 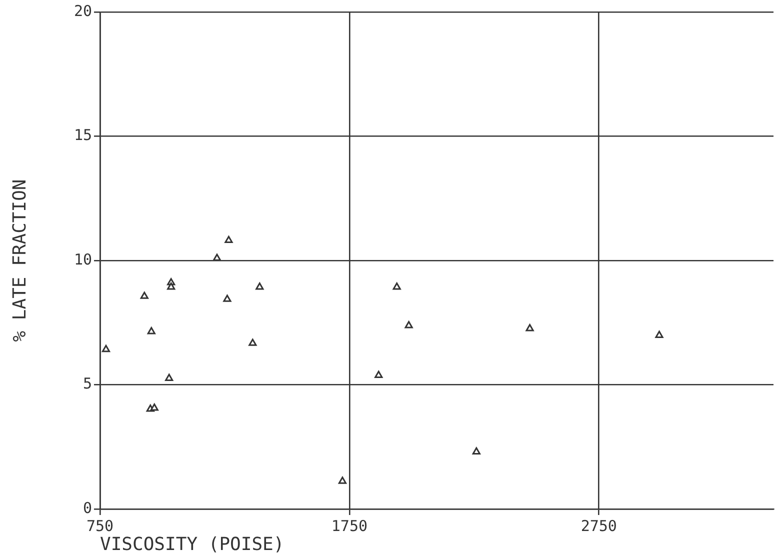 I want to click on y-tick-label: 5, so click(x=87, y=383).